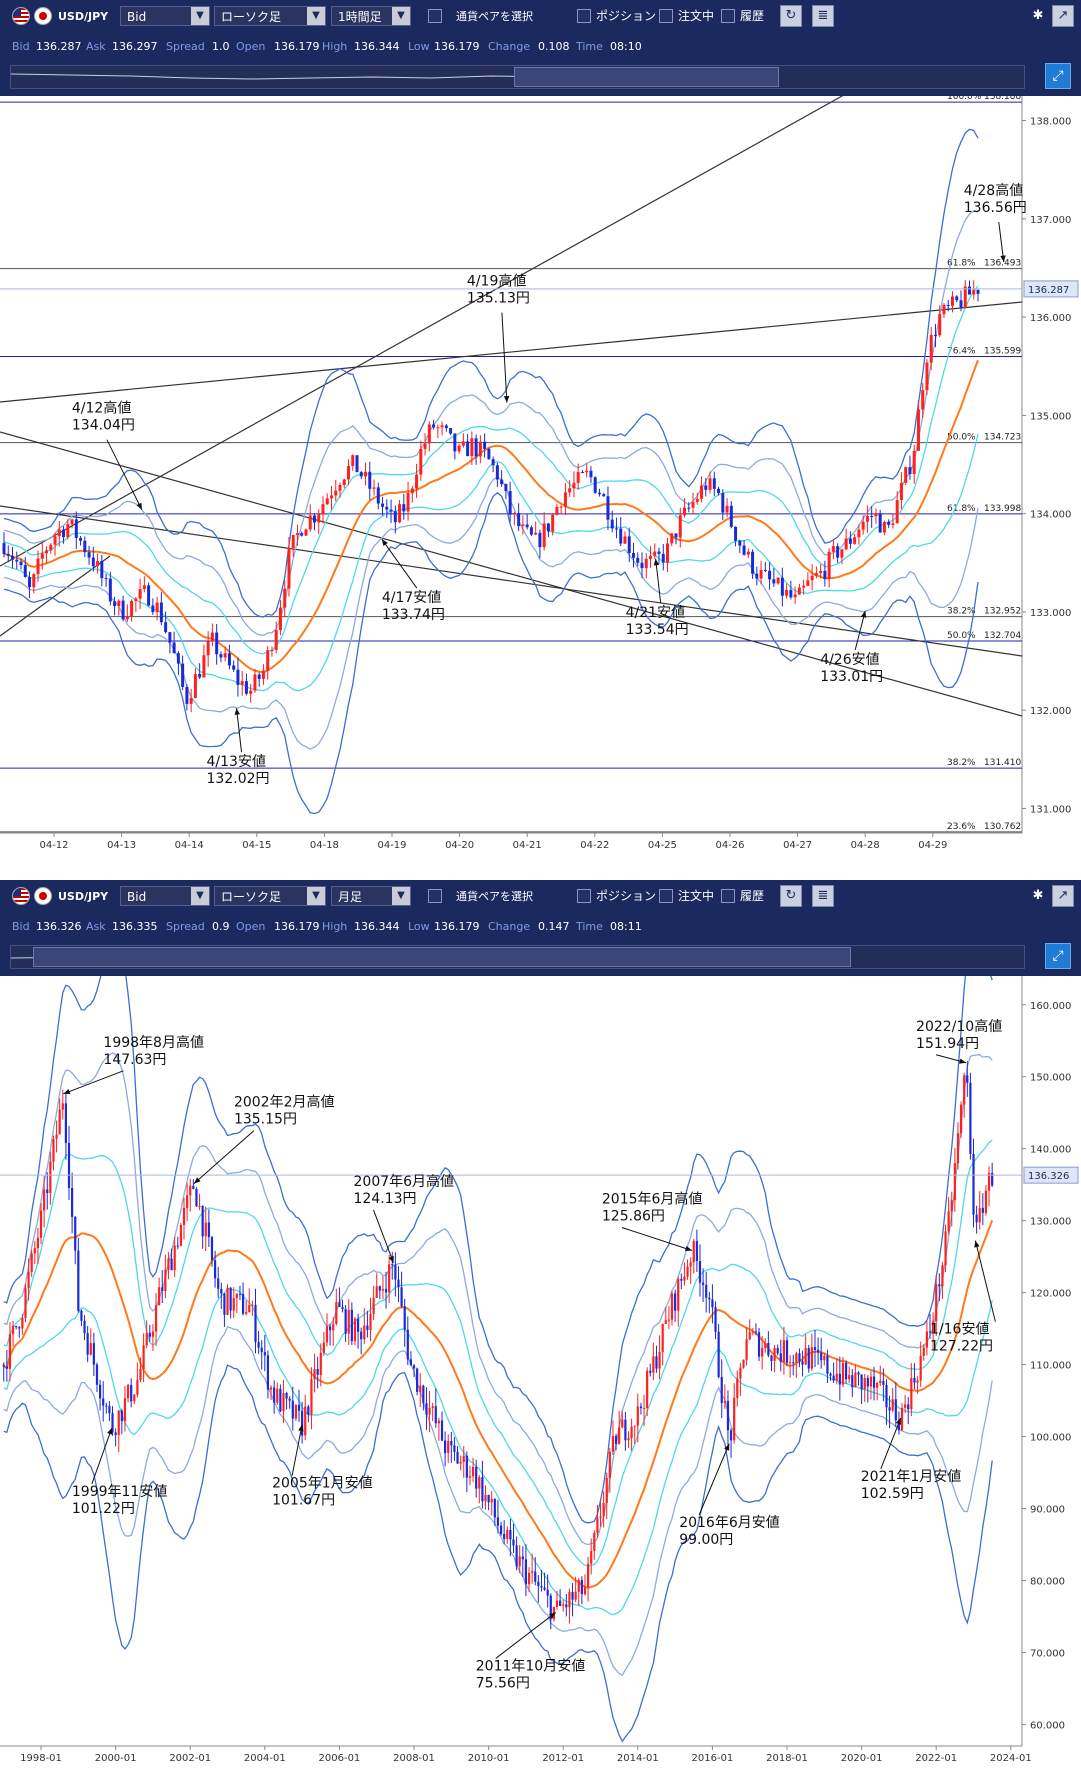 This screenshot has width=1081, height=1770. What do you see at coordinates (1002, 827) in the screenshot?
I see `fibonacci-value-label: 130.762` at bounding box center [1002, 827].